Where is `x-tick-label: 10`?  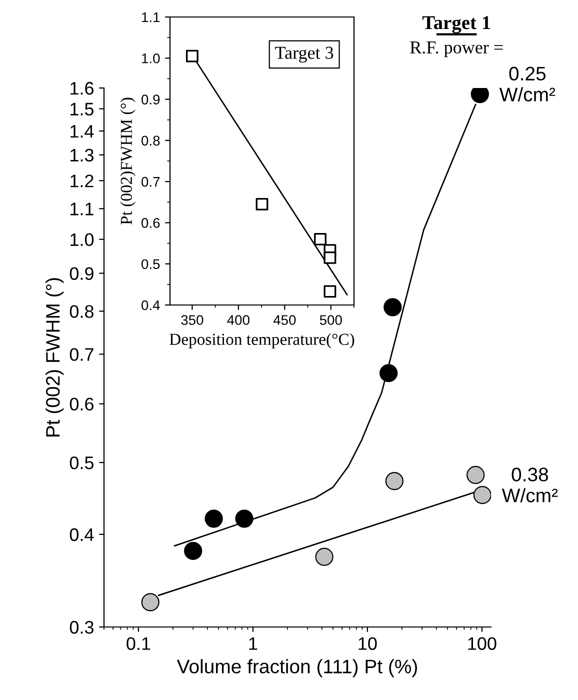 x-tick-label: 10 is located at coordinates (367, 643).